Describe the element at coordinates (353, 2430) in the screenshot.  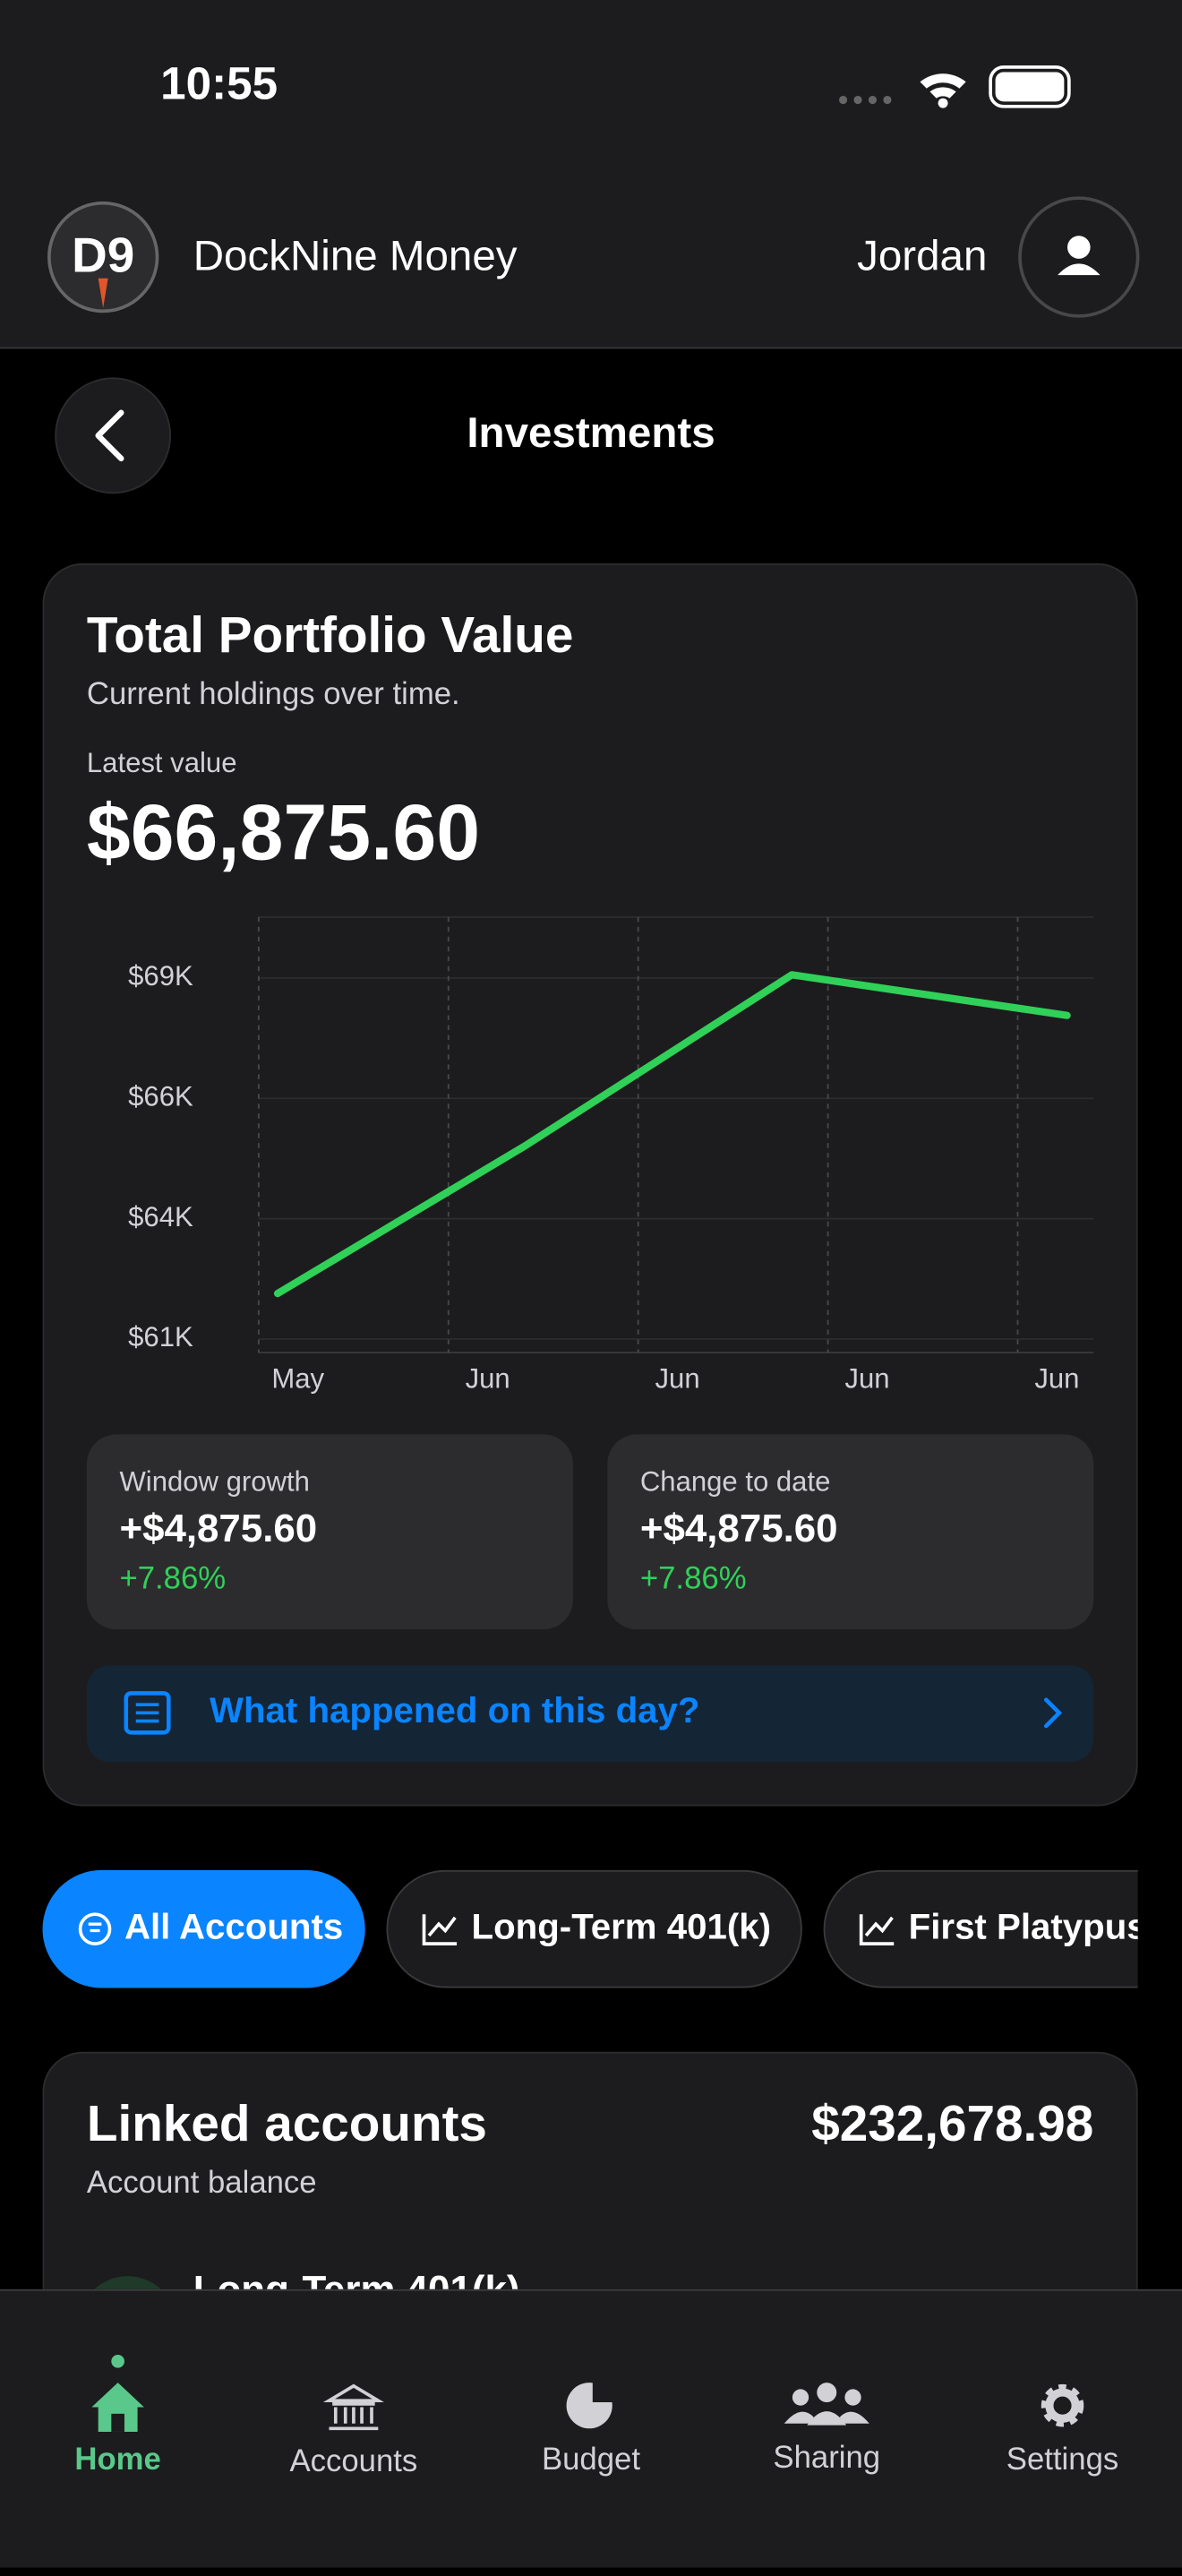
I see `tab: Accounts` at that location.